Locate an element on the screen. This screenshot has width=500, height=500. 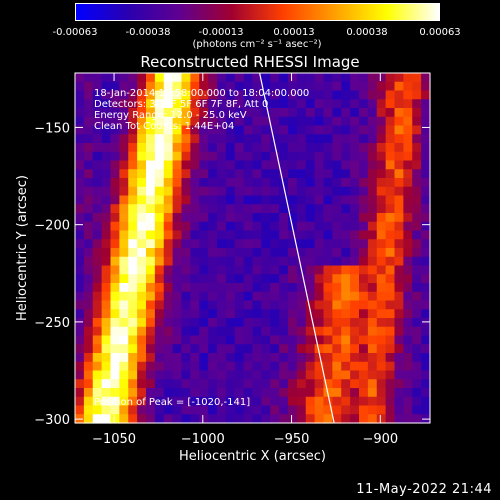
info-energy-range: Energy Range: 12.0 - 25.0 keV is located at coordinates (170, 115).